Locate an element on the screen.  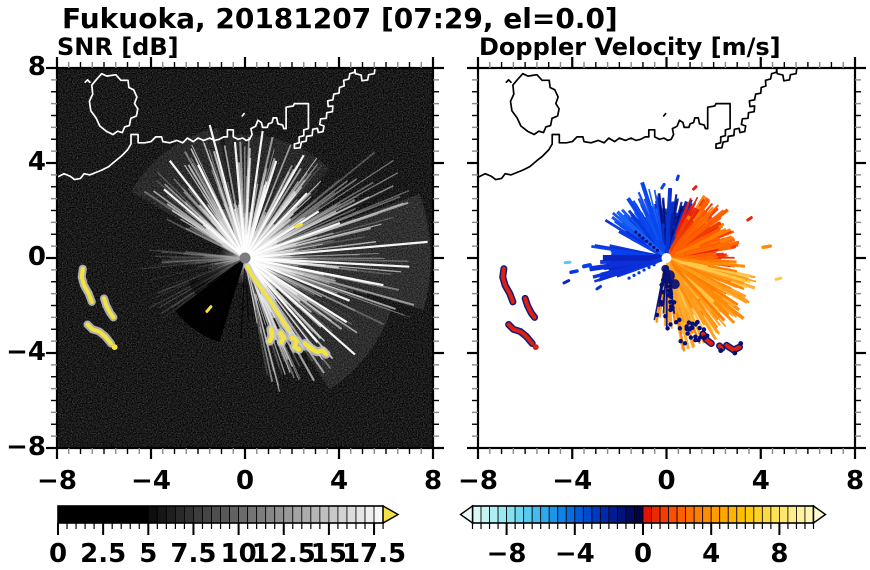
svg-text: 4 is located at coordinates (711, 554).